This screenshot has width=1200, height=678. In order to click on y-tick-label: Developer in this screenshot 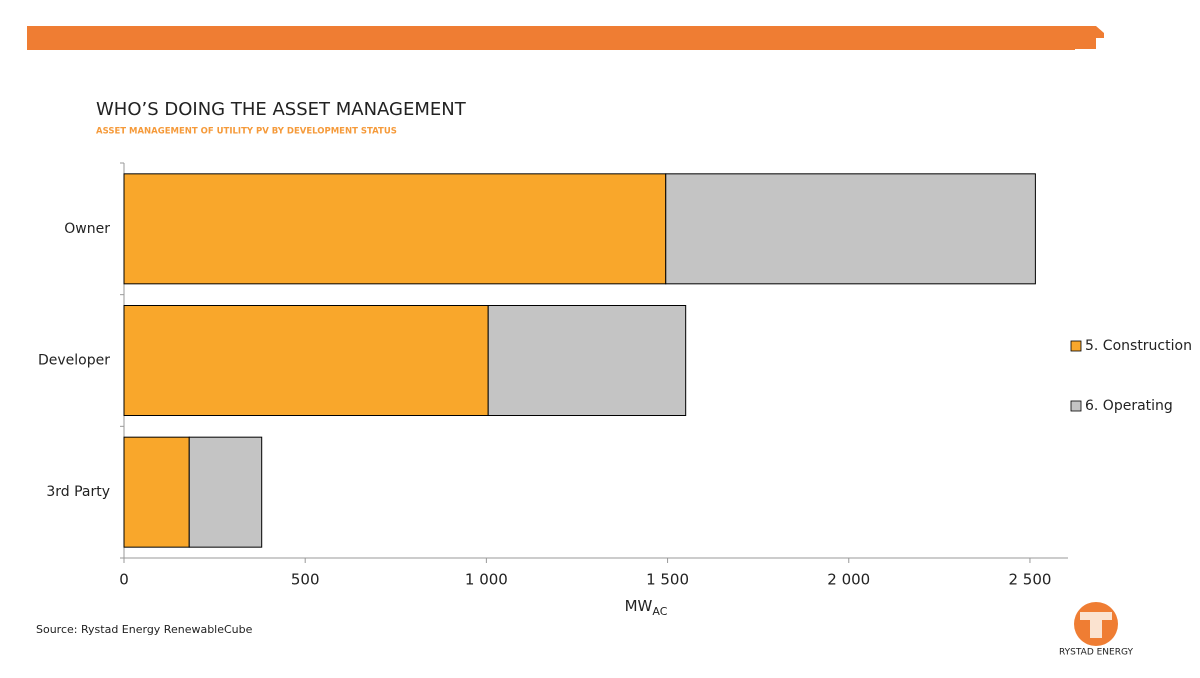, I will do `click(74, 361)`.